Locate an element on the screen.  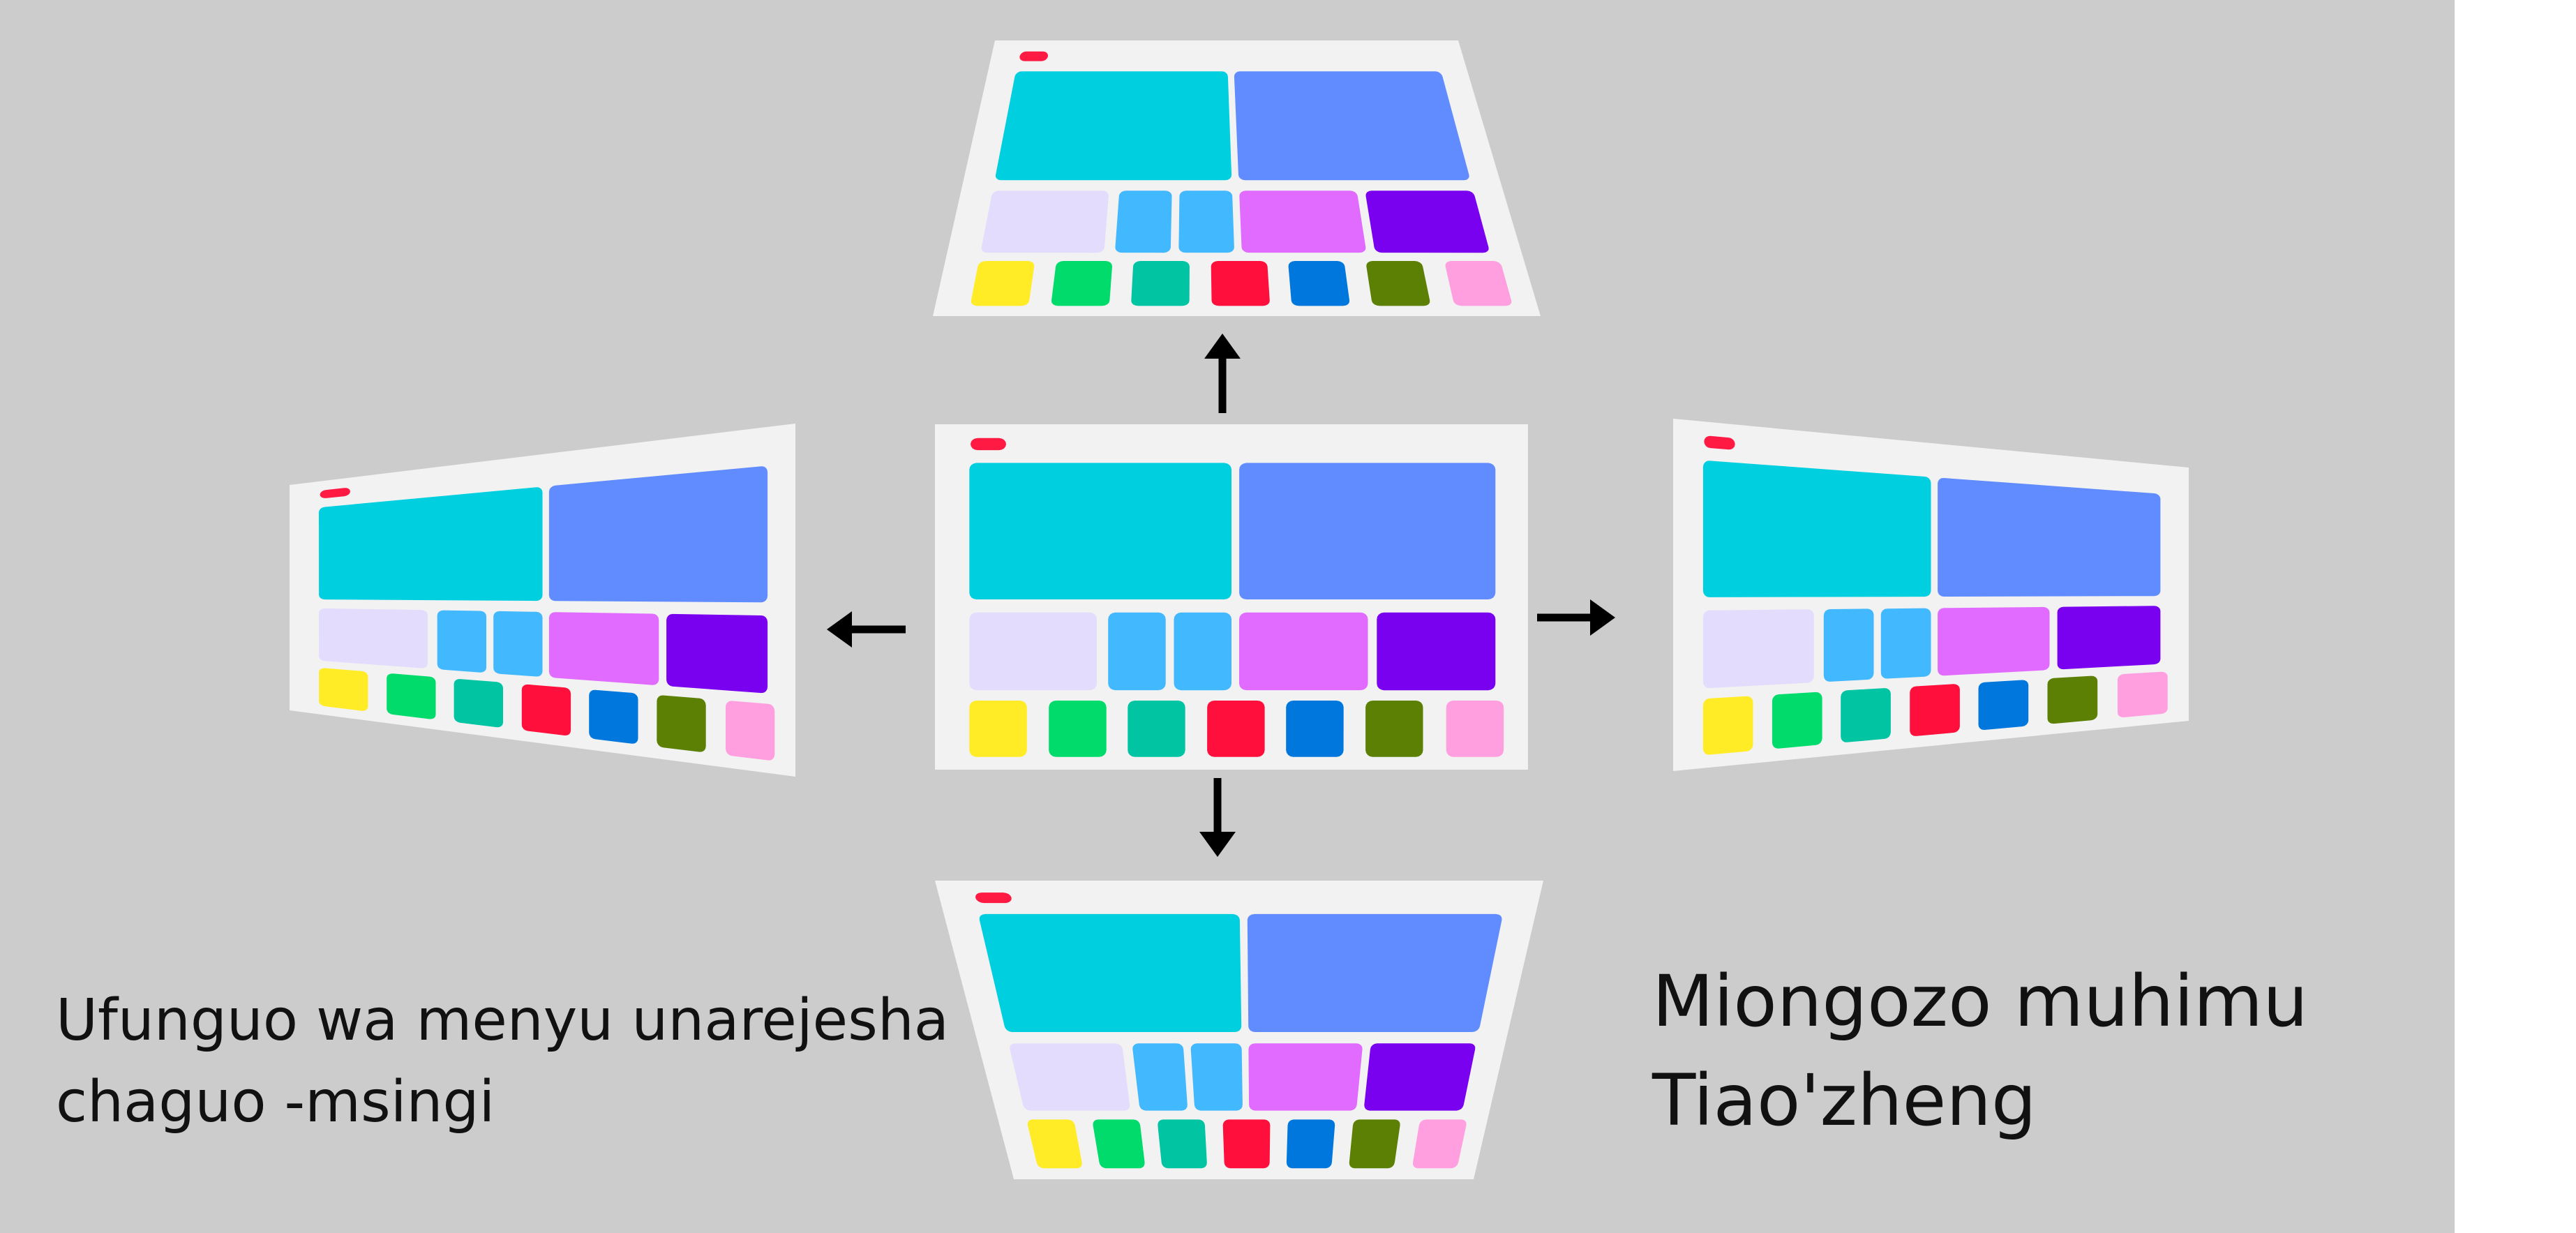
arrow-down-icon is located at coordinates (1217, 817).